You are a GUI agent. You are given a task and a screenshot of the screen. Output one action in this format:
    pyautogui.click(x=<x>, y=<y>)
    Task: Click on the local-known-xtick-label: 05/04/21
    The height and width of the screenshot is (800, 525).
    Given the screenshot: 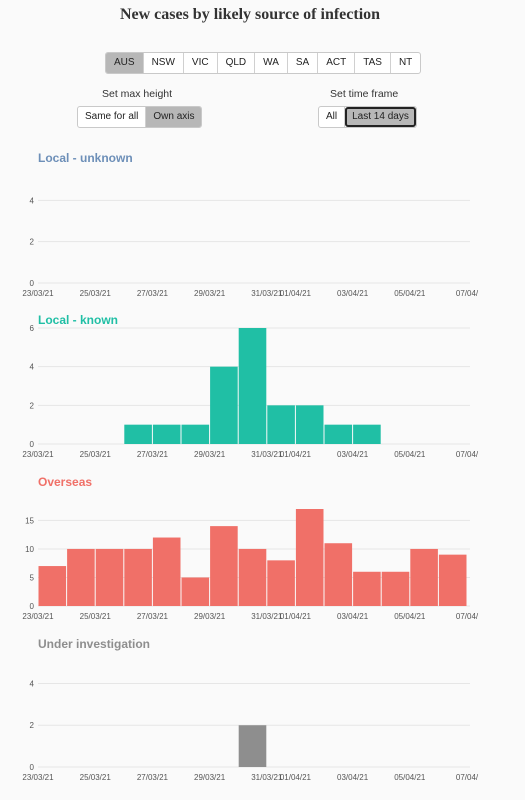 What is the action you would take?
    pyautogui.click(x=410, y=454)
    